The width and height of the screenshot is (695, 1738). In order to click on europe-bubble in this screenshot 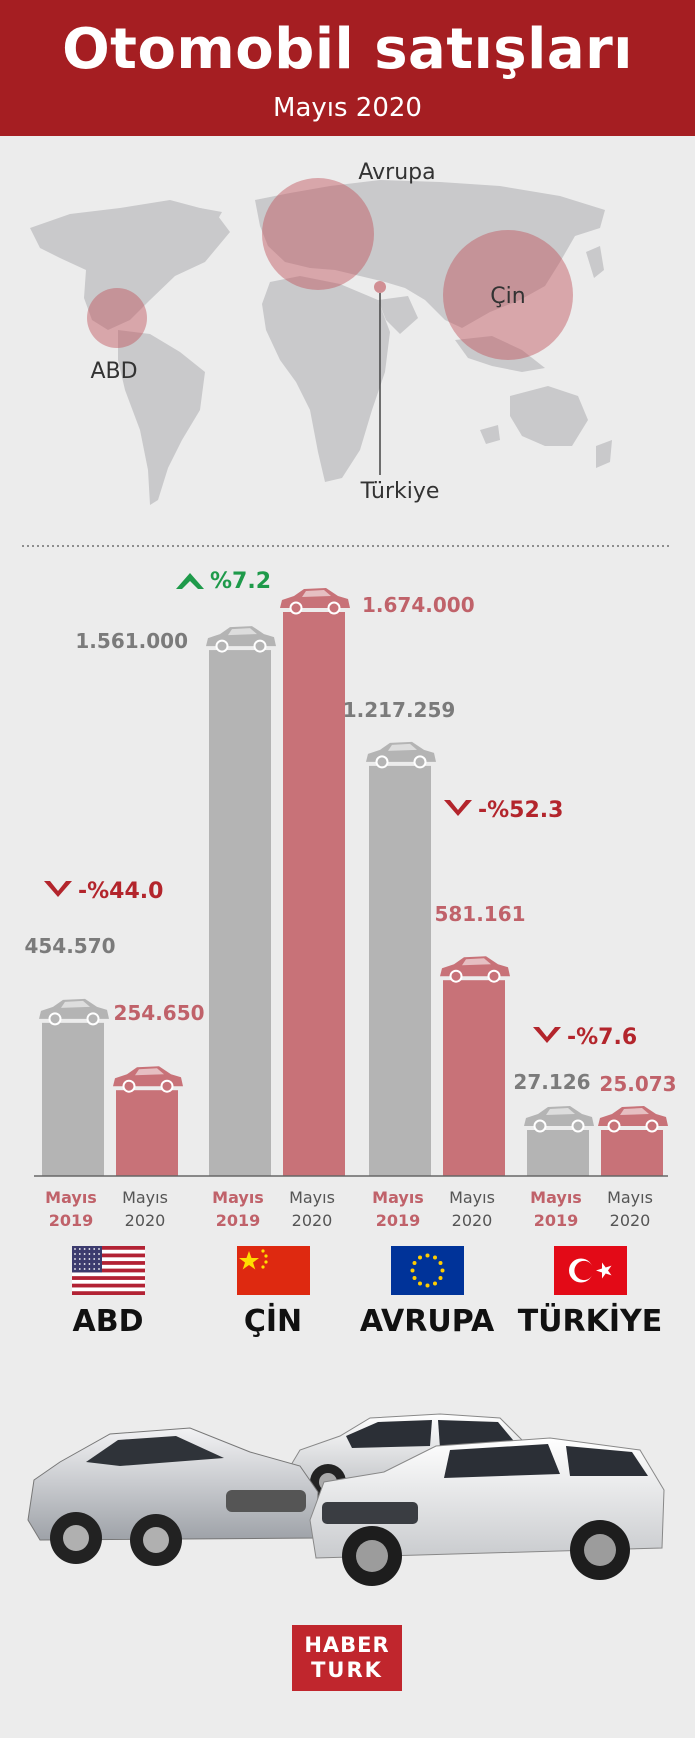, I will do `click(318, 234)`.